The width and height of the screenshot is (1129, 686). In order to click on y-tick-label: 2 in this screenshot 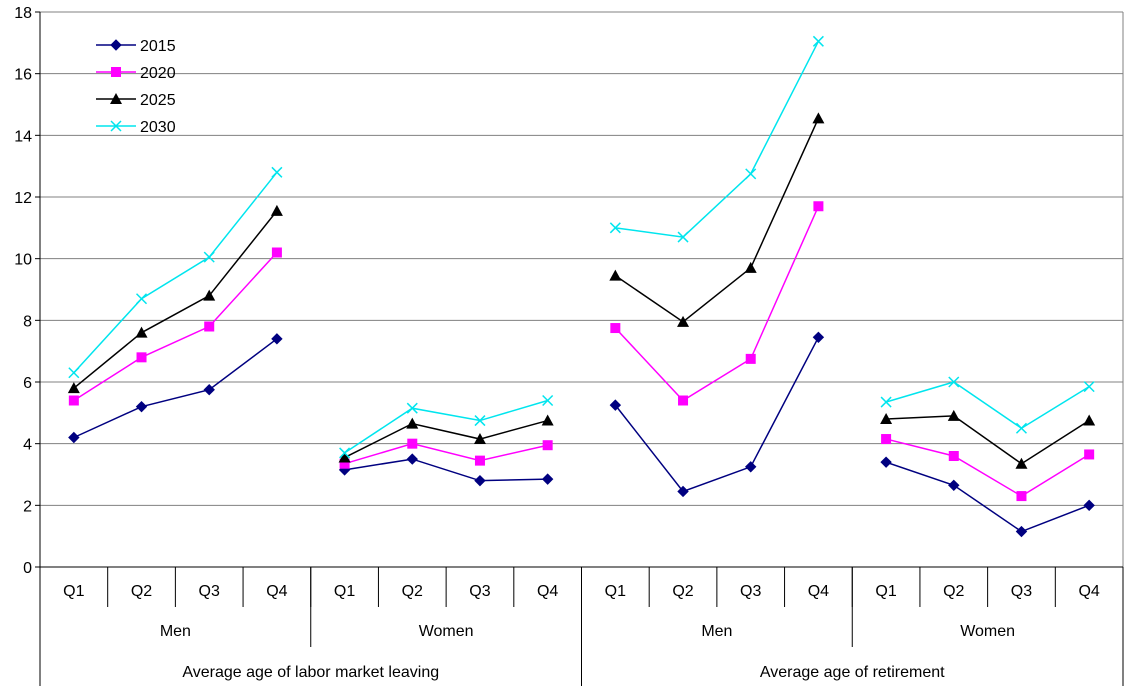, I will do `click(27, 506)`.